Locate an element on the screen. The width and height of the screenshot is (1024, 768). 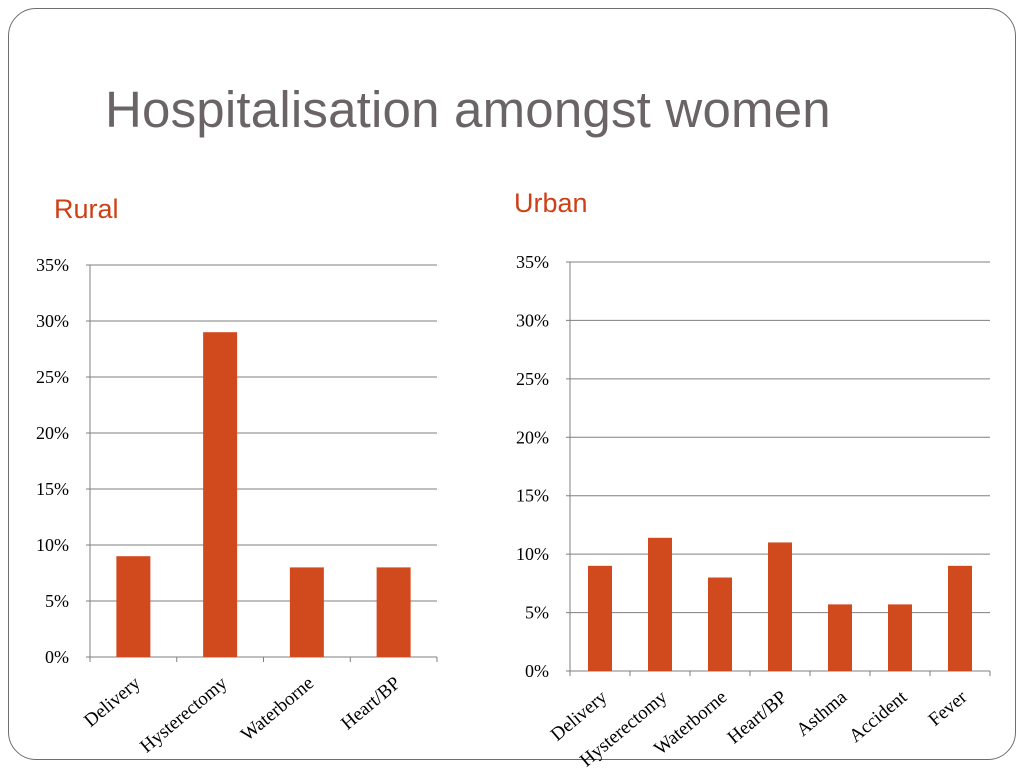
urban-category-label: Asthma is located at coordinates (821, 713).